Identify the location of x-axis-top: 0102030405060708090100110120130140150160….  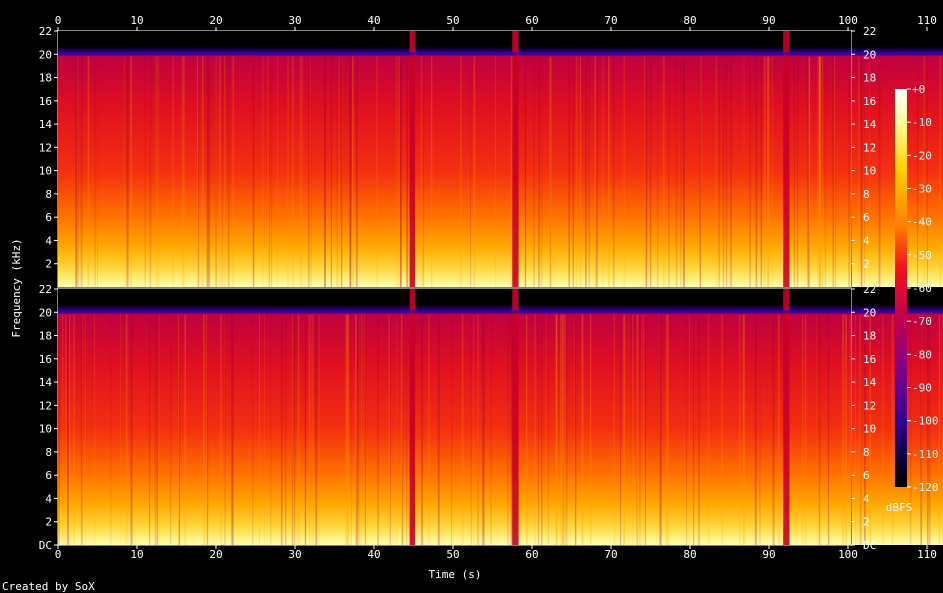
(496, 22).